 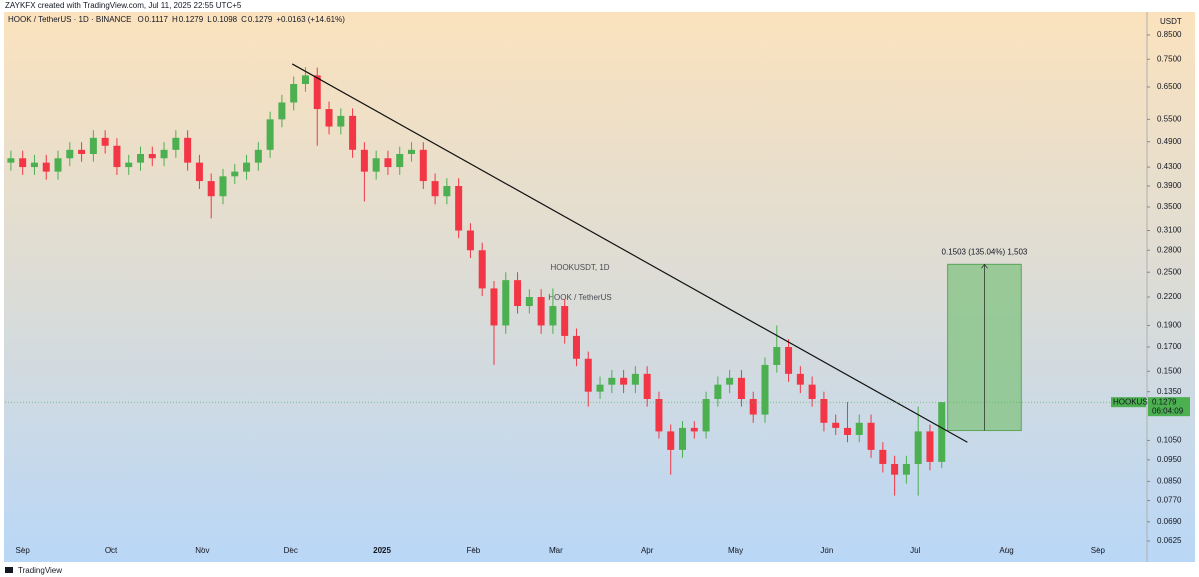 What do you see at coordinates (1169, 249) in the screenshot?
I see `y-tick-label: 0.2800` at bounding box center [1169, 249].